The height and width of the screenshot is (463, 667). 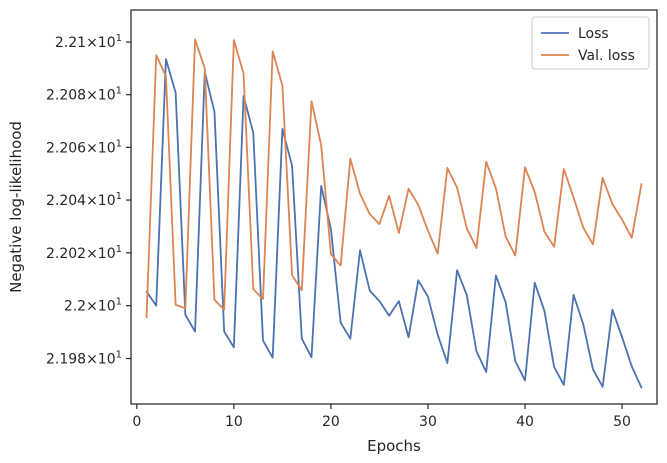 What do you see at coordinates (136, 422) in the screenshot?
I see `x-tick-label: 0` at bounding box center [136, 422].